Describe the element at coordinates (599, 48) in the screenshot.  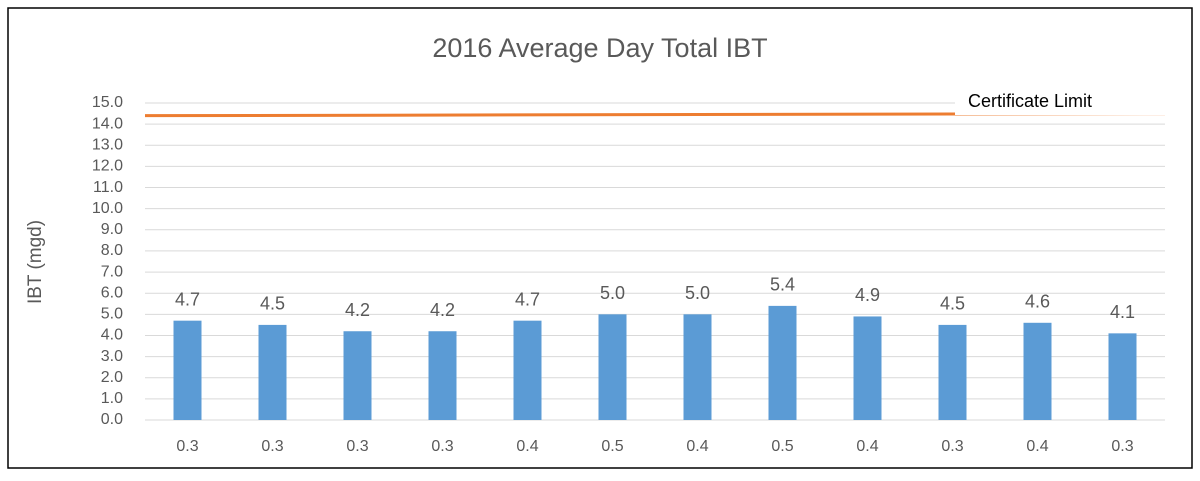
I see `chart-title: 2016 Average Day Total IBT` at that location.